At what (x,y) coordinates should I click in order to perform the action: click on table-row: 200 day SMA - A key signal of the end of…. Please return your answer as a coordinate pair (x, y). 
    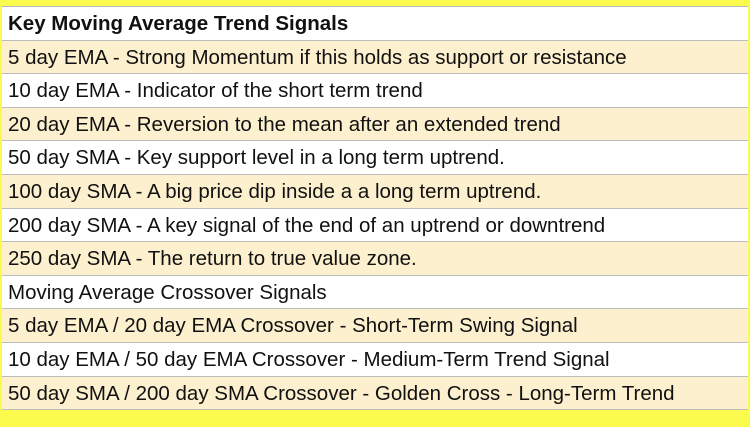
    Looking at the image, I should click on (375, 225).